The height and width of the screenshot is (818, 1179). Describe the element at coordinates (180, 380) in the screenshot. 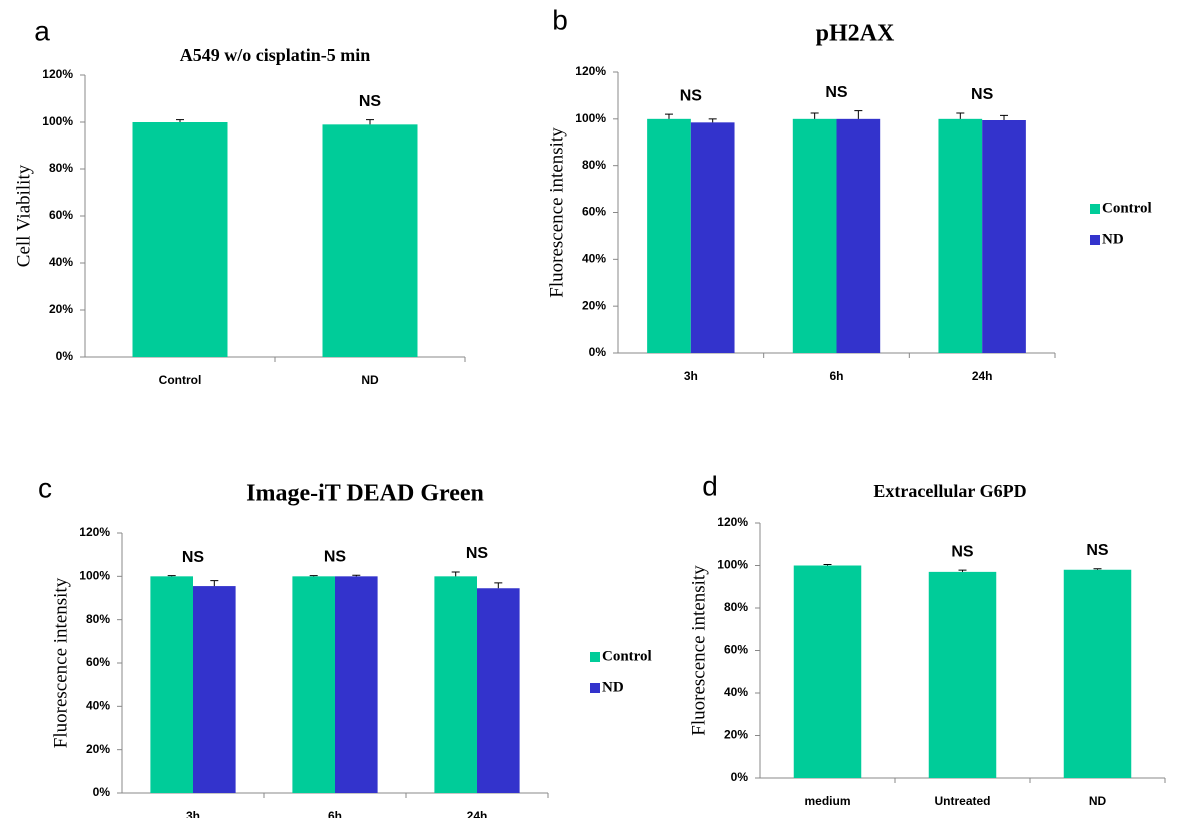

I see `x-tick-label: Control` at that location.